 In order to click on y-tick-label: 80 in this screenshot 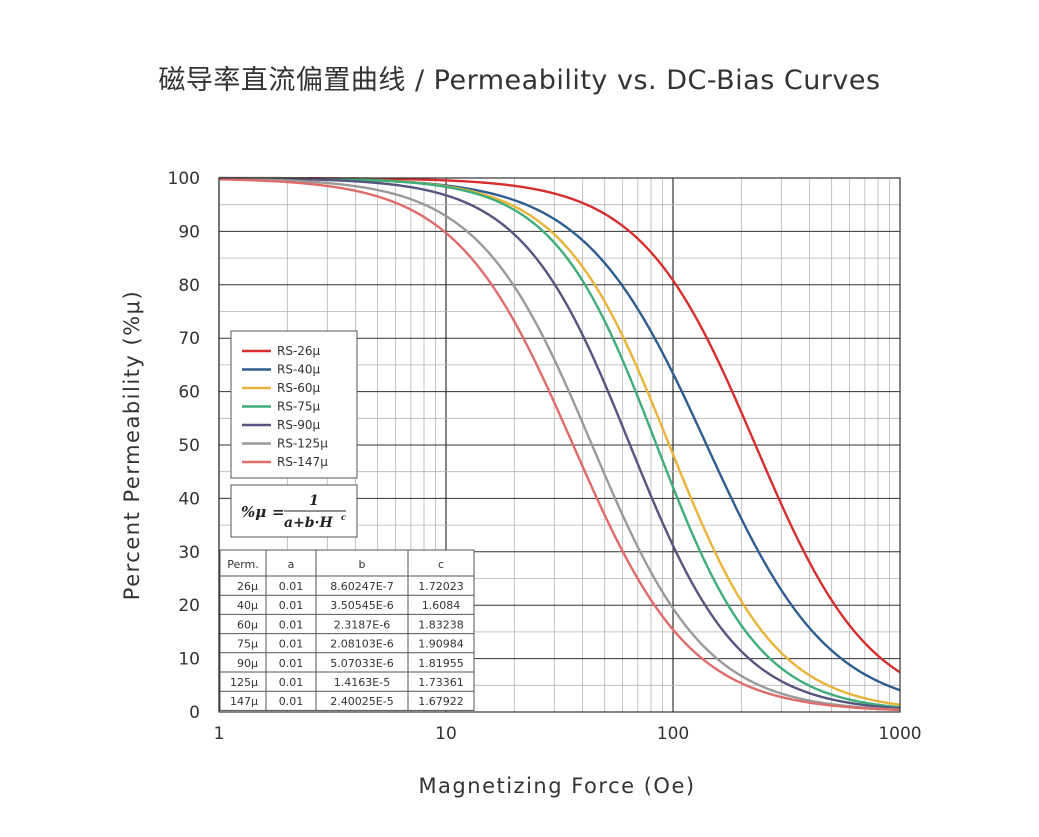, I will do `click(189, 286)`.